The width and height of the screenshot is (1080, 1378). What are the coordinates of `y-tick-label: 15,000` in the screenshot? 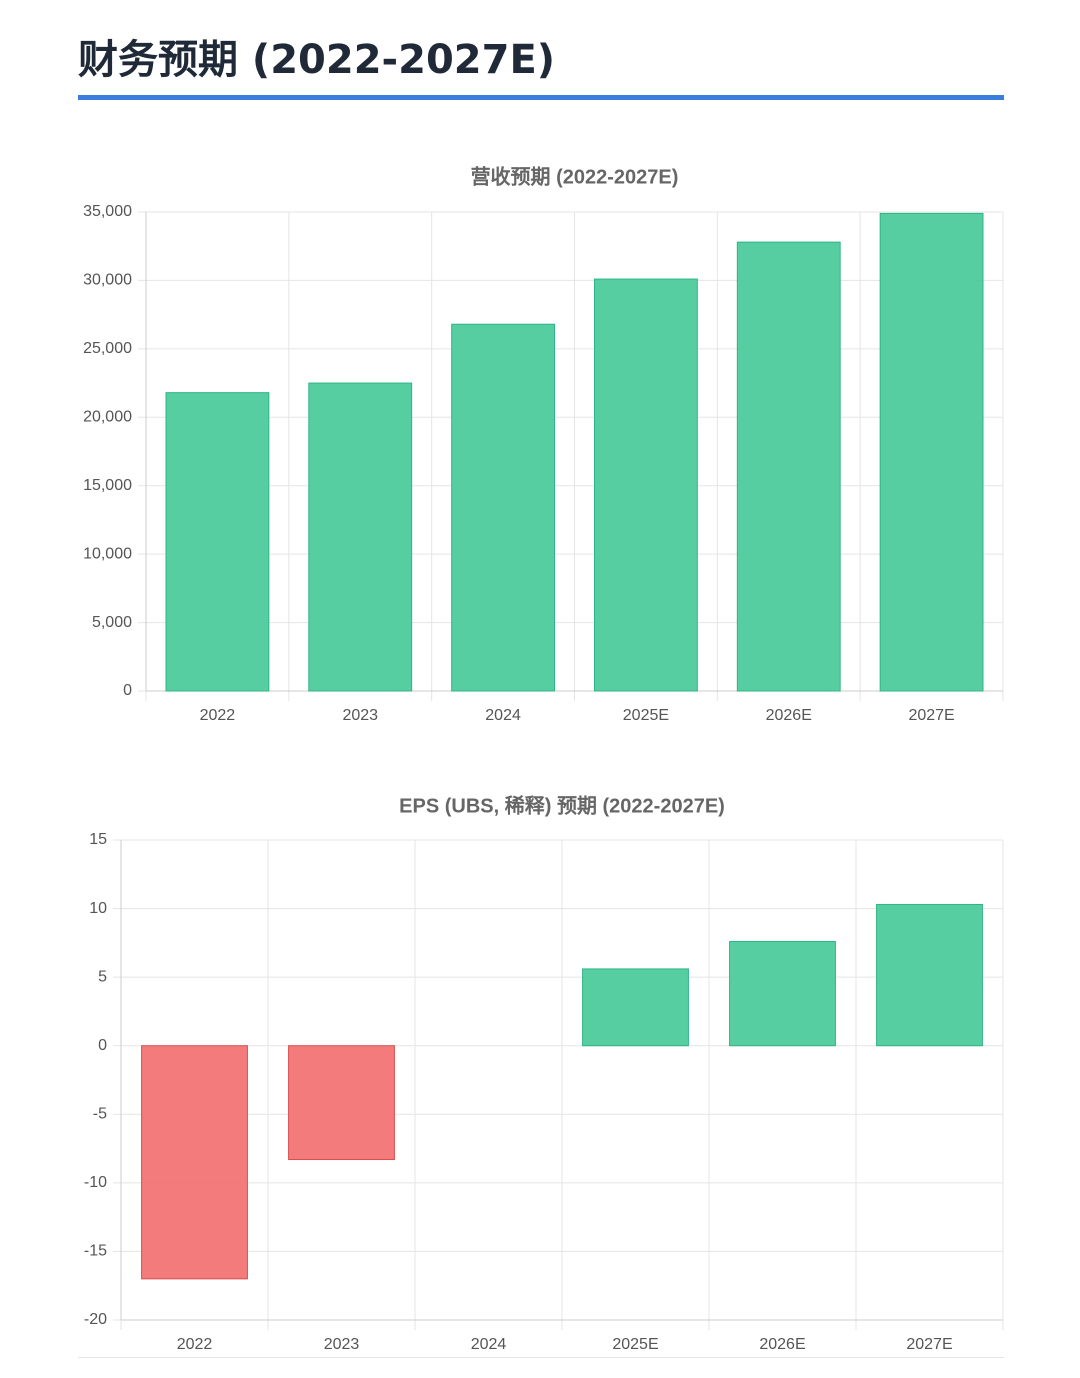 It's located at (107, 485).